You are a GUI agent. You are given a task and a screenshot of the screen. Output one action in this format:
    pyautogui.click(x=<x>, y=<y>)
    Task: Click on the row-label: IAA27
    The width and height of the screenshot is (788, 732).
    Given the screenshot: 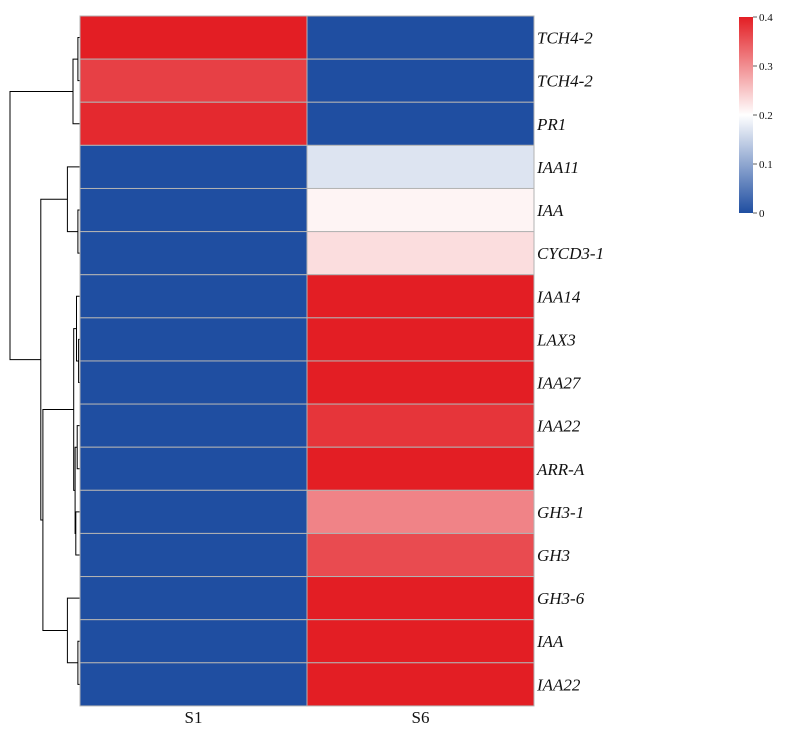 What is the action you would take?
    pyautogui.click(x=559, y=383)
    